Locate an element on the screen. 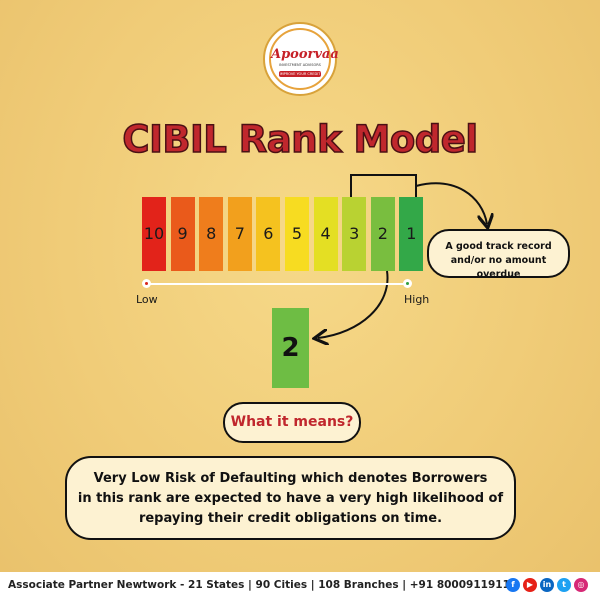 The image size is (600, 600). instagram-icon: ◎ is located at coordinates (581, 585).